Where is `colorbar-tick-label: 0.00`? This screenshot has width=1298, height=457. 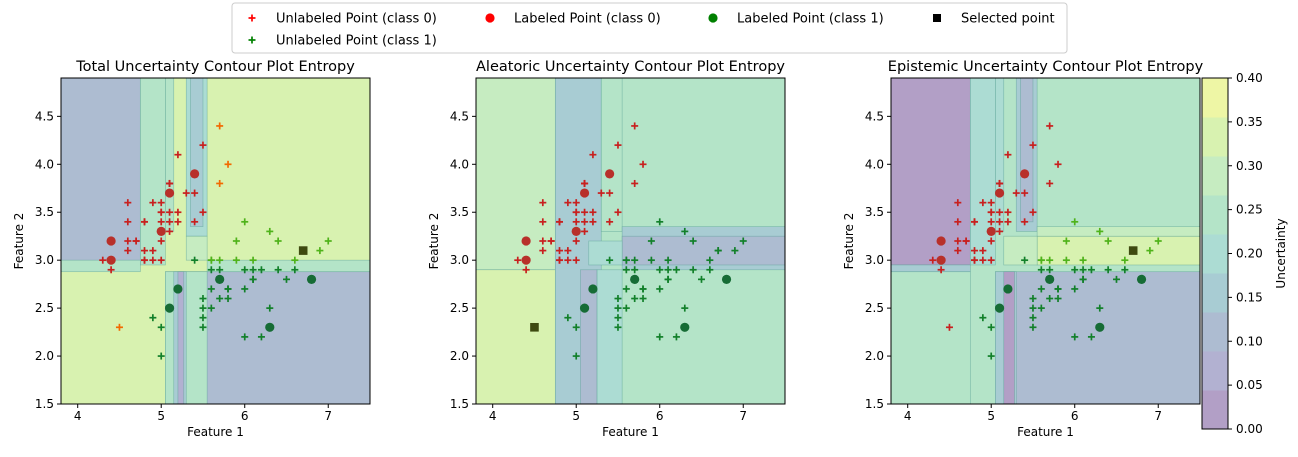
colorbar-tick-label: 0.00 is located at coordinates (1249, 429).